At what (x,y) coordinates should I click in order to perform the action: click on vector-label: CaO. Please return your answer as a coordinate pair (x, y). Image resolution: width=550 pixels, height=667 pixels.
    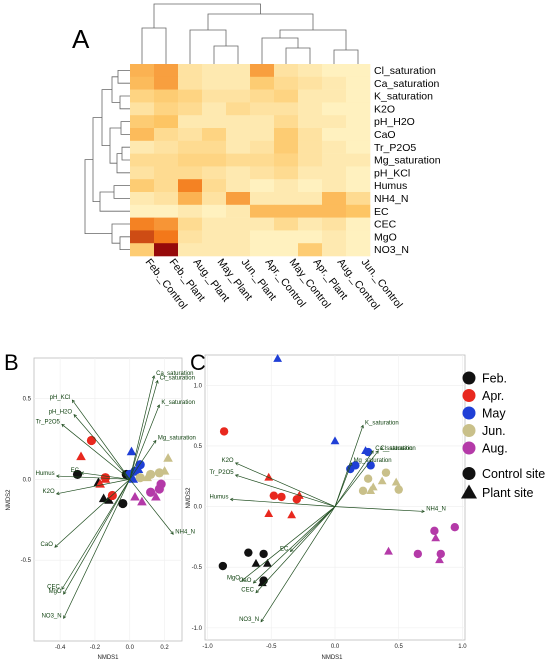
    Looking at the image, I should click on (245, 581).